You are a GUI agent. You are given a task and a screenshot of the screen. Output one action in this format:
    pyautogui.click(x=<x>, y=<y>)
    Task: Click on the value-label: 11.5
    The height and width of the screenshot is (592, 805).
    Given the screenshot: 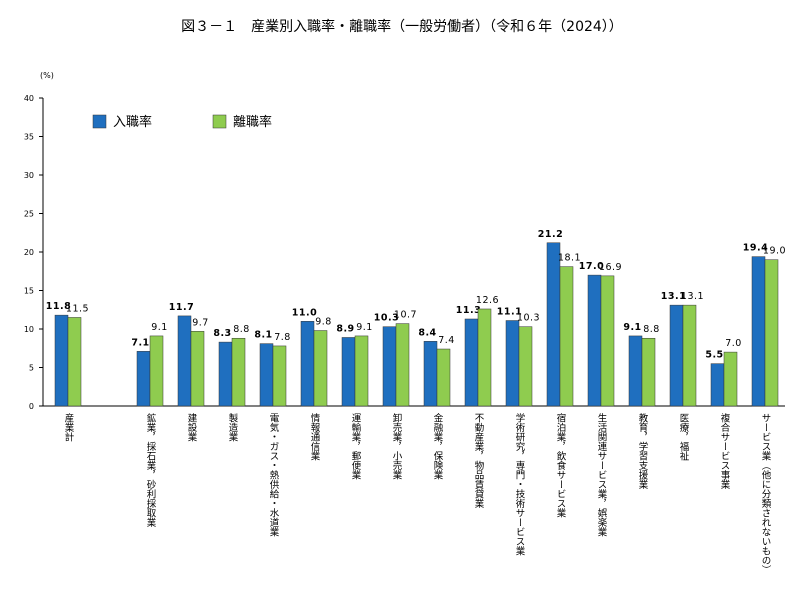 What is the action you would take?
    pyautogui.click(x=77, y=308)
    